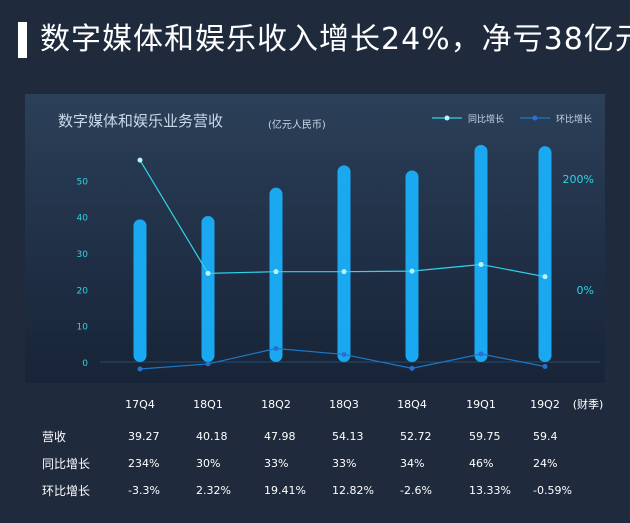 This screenshot has width=630, height=523. I want to click on x-tick-label: 19Q1, so click(481, 404).